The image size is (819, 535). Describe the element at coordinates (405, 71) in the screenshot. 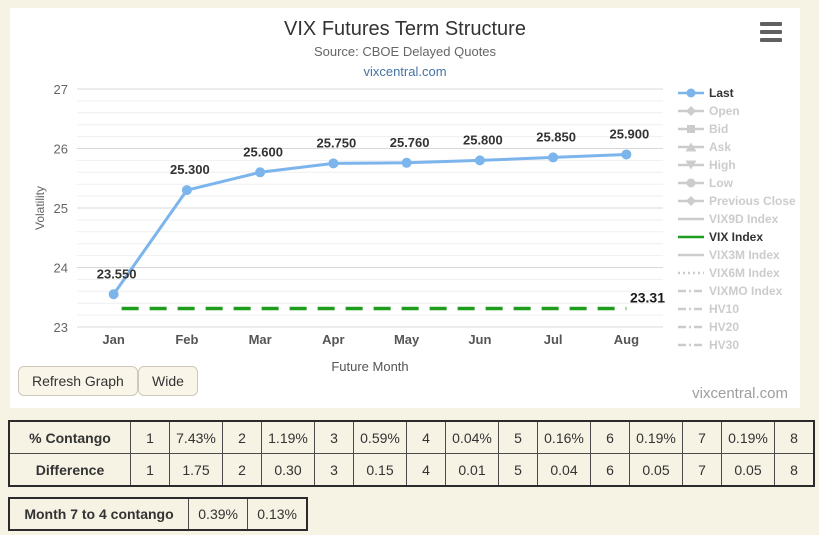

I see `vixcentral-link: vixcentral.com` at that location.